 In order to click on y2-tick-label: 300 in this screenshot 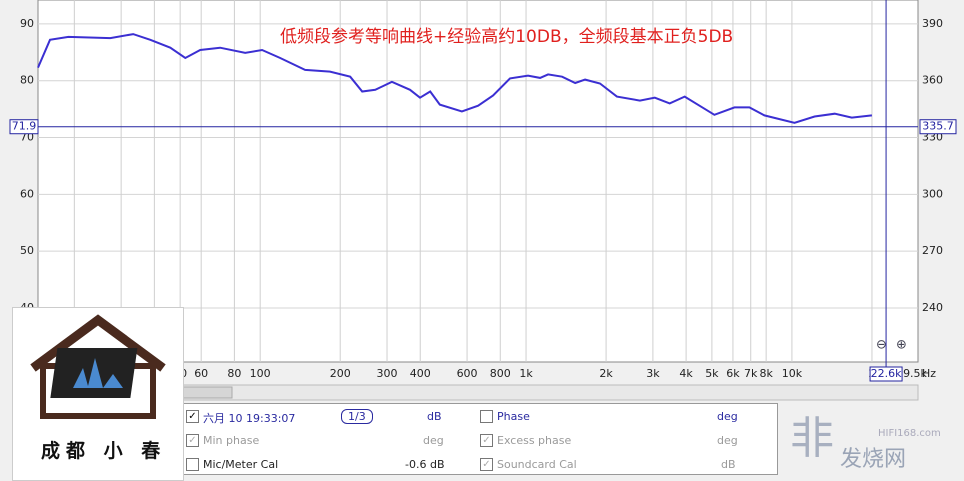, I will do `click(932, 193)`.